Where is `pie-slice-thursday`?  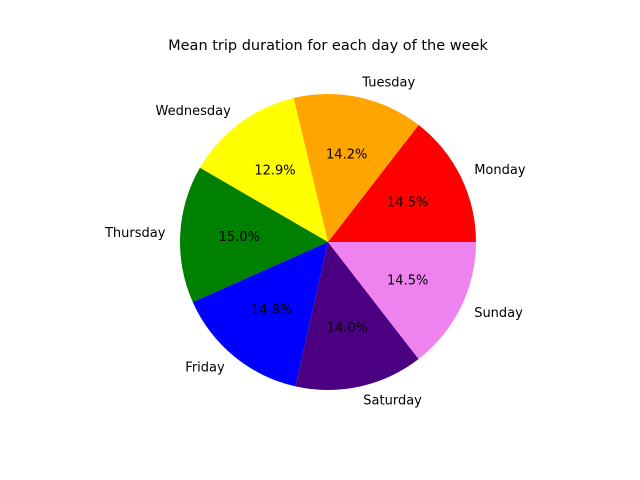
pie-slice-thursday is located at coordinates (254, 235).